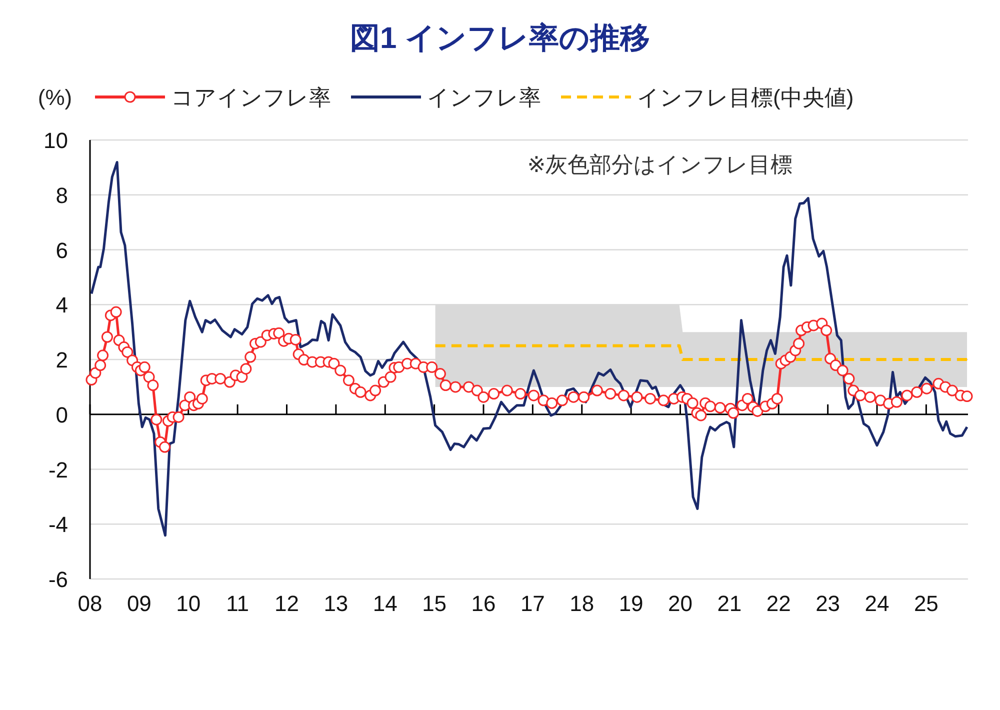  What do you see at coordinates (62, 195) in the screenshot?
I see `y-tick-label: 8` at bounding box center [62, 195].